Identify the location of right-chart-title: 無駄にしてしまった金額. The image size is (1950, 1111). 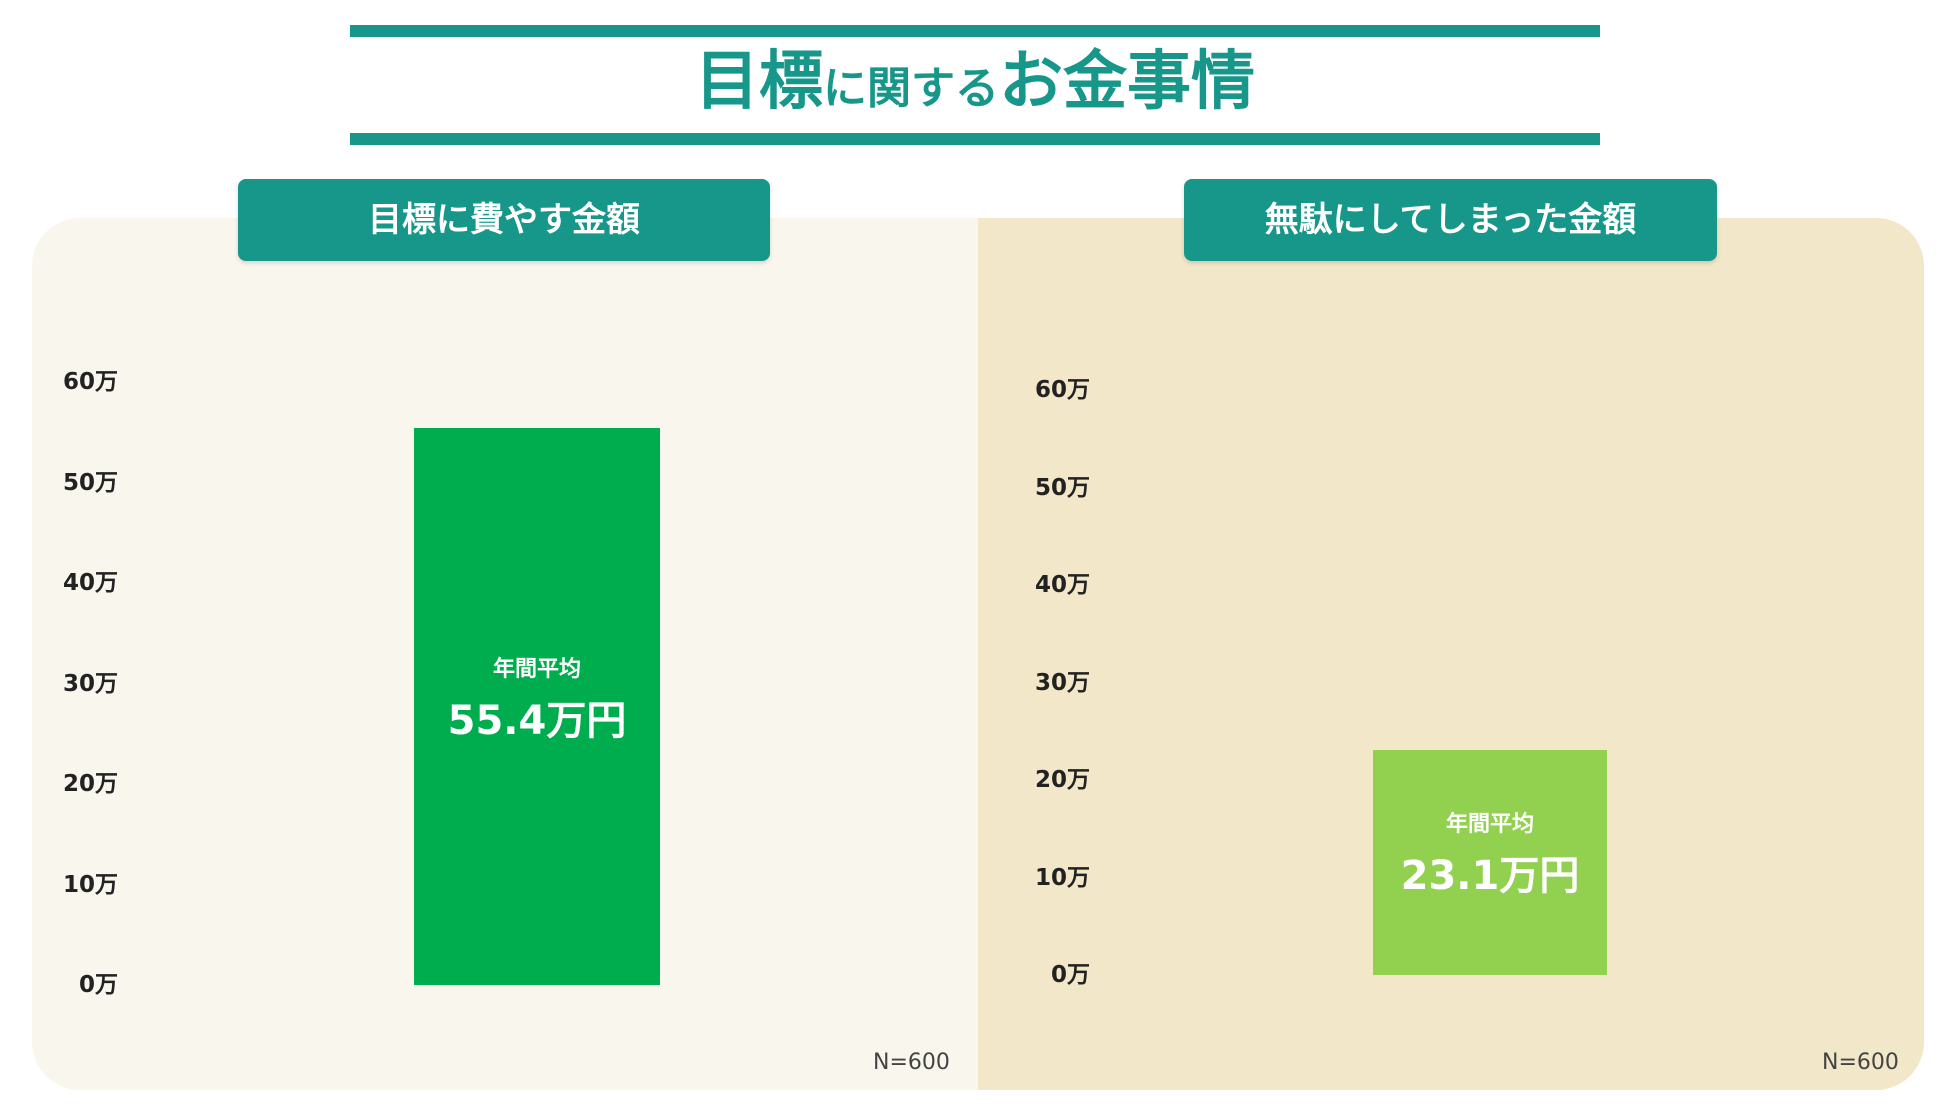
(1450, 220).